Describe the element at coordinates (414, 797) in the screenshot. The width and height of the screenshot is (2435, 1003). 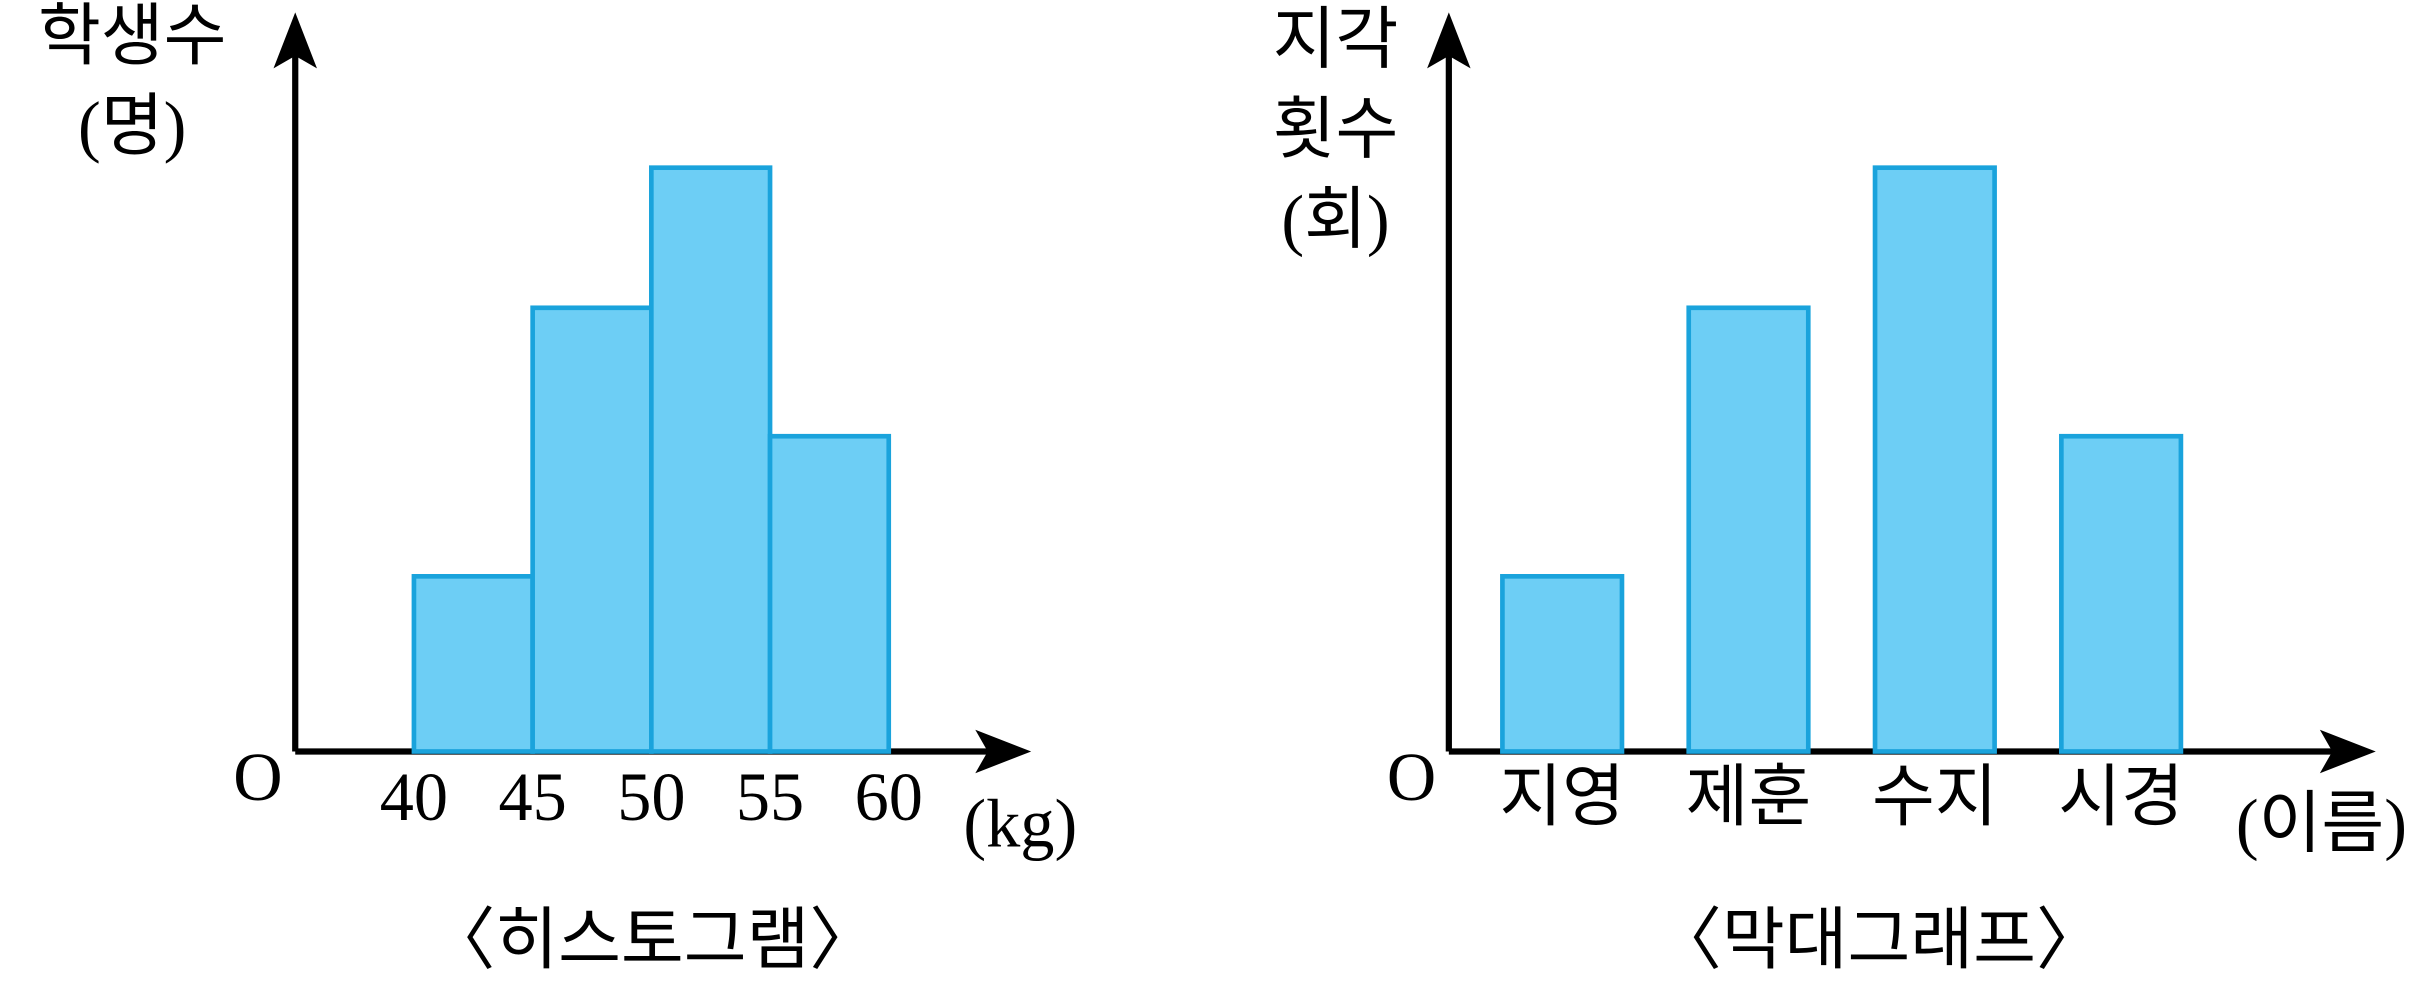
I see `x-tick-label: 40` at that location.